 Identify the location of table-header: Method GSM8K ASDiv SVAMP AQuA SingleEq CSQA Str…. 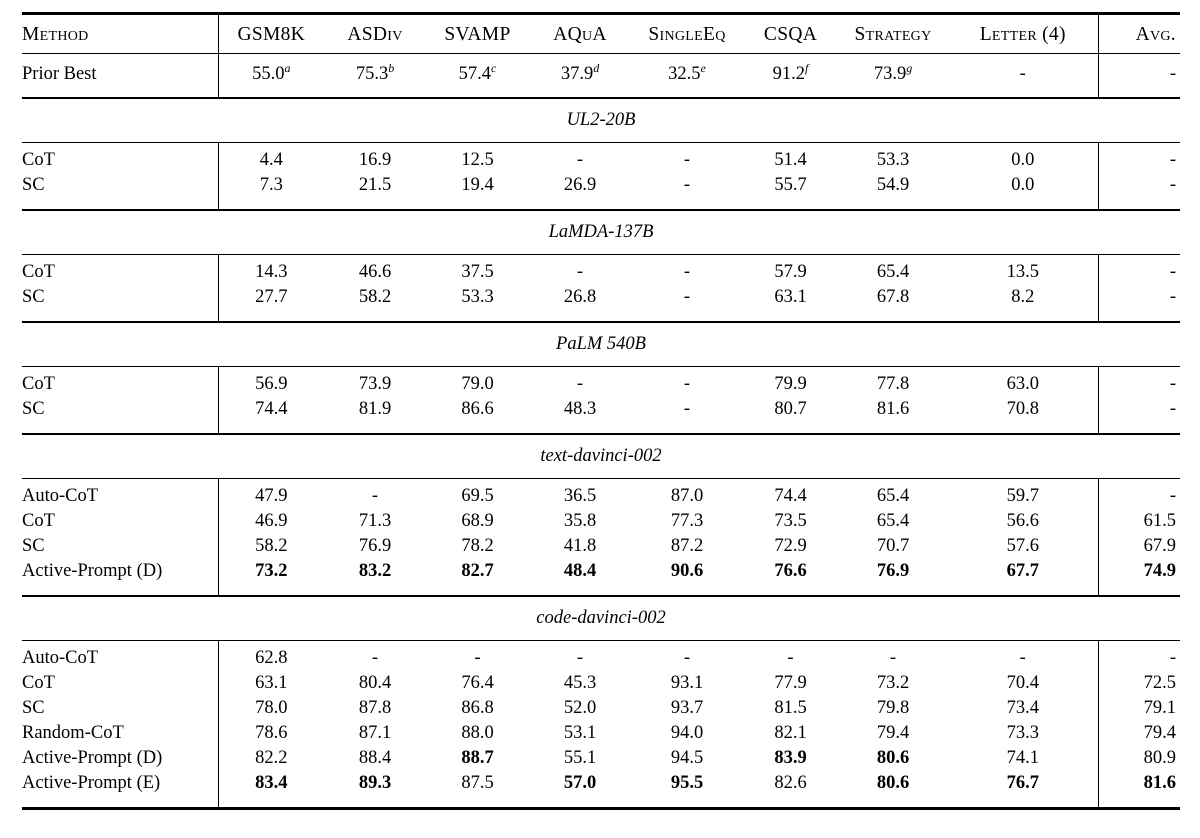
(601, 33).